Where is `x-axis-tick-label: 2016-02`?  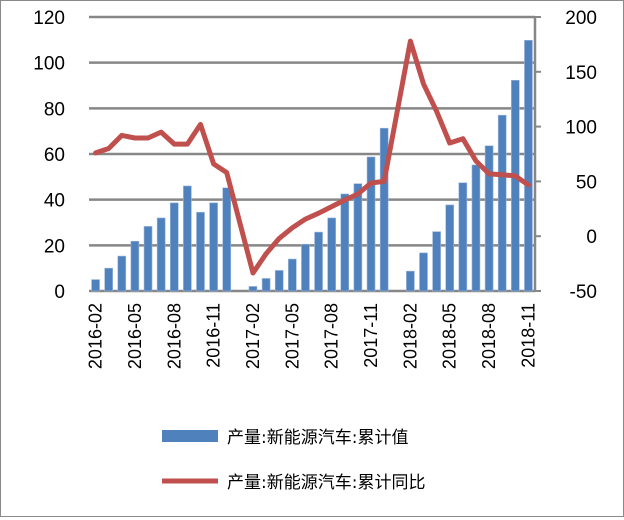
x-axis-tick-label: 2016-02 is located at coordinates (96, 336).